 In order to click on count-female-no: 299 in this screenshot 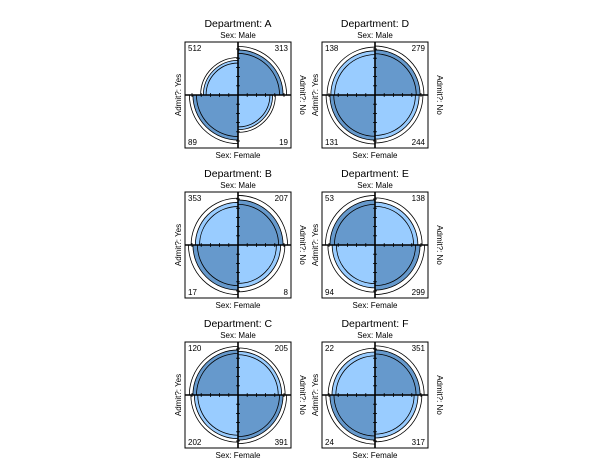, I will do `click(419, 292)`.